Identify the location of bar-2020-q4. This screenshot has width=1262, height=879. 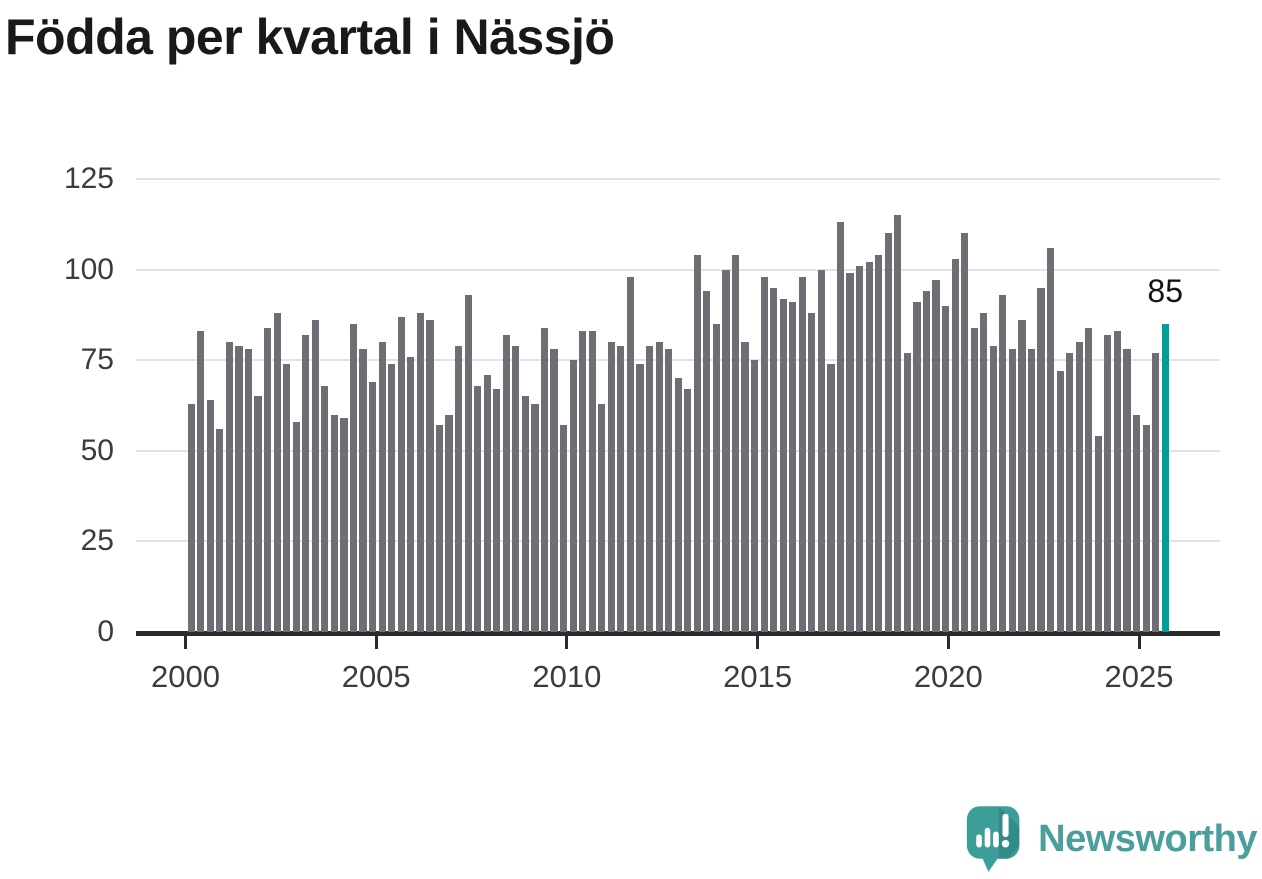
(984, 472).